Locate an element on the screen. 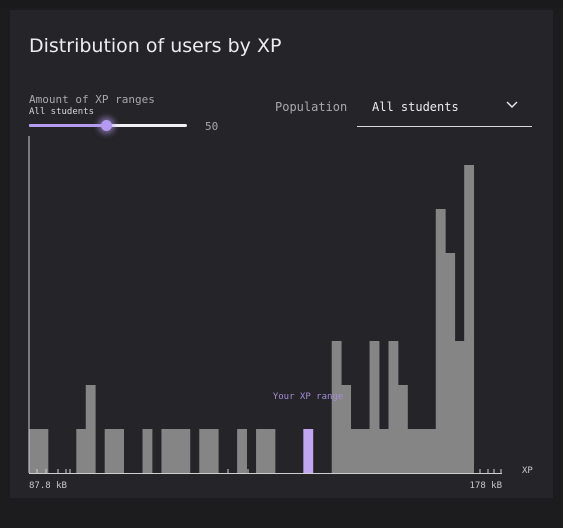 This screenshot has width=563, height=528. population-select: All students is located at coordinates (444, 110).